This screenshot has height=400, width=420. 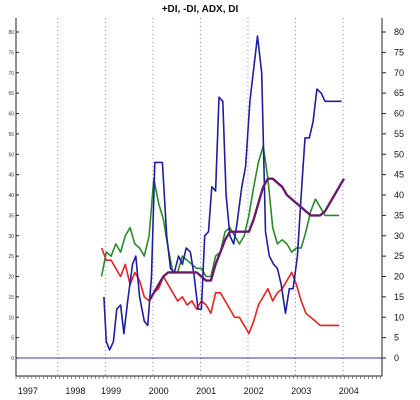 I want to click on right-tick-label: 10, so click(x=399, y=317).